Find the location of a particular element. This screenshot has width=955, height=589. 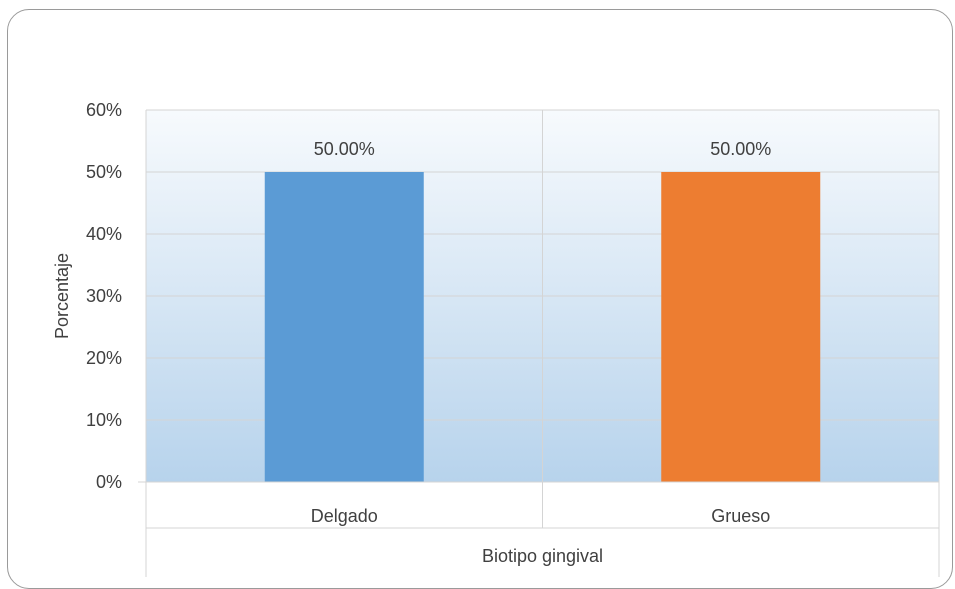

y-axis-title: Porcentaje is located at coordinates (62, 296).